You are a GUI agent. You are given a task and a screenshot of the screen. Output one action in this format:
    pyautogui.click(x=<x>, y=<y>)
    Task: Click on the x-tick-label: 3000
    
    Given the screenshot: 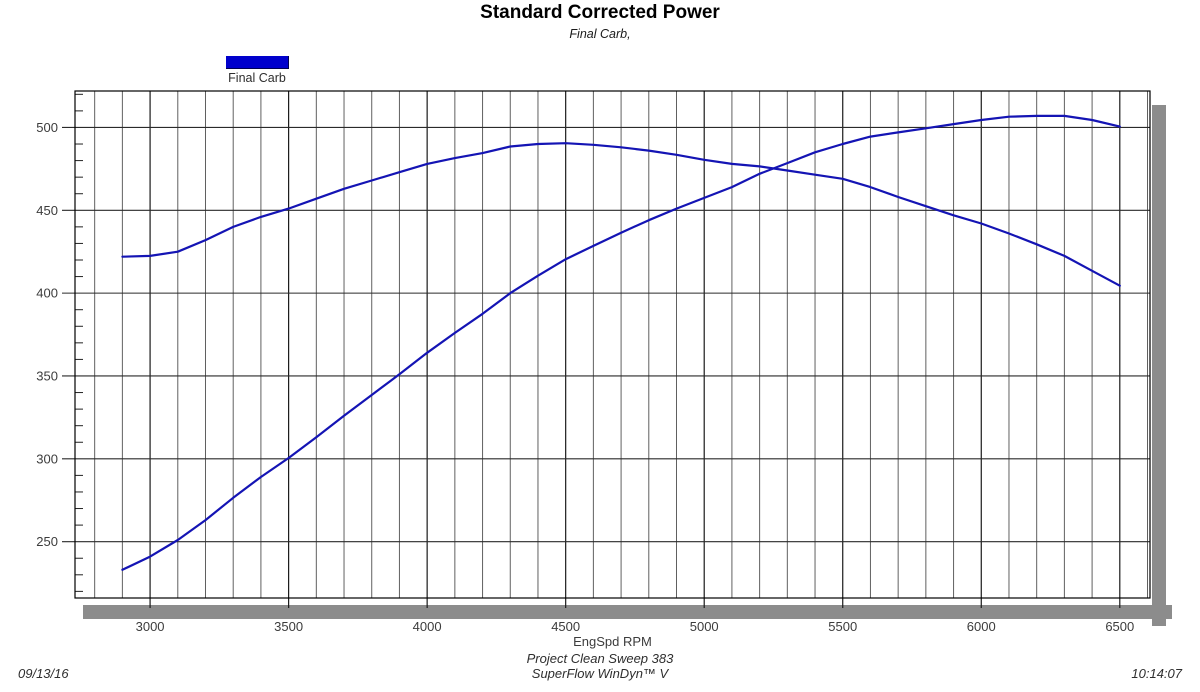 What is the action you would take?
    pyautogui.click(x=150, y=626)
    